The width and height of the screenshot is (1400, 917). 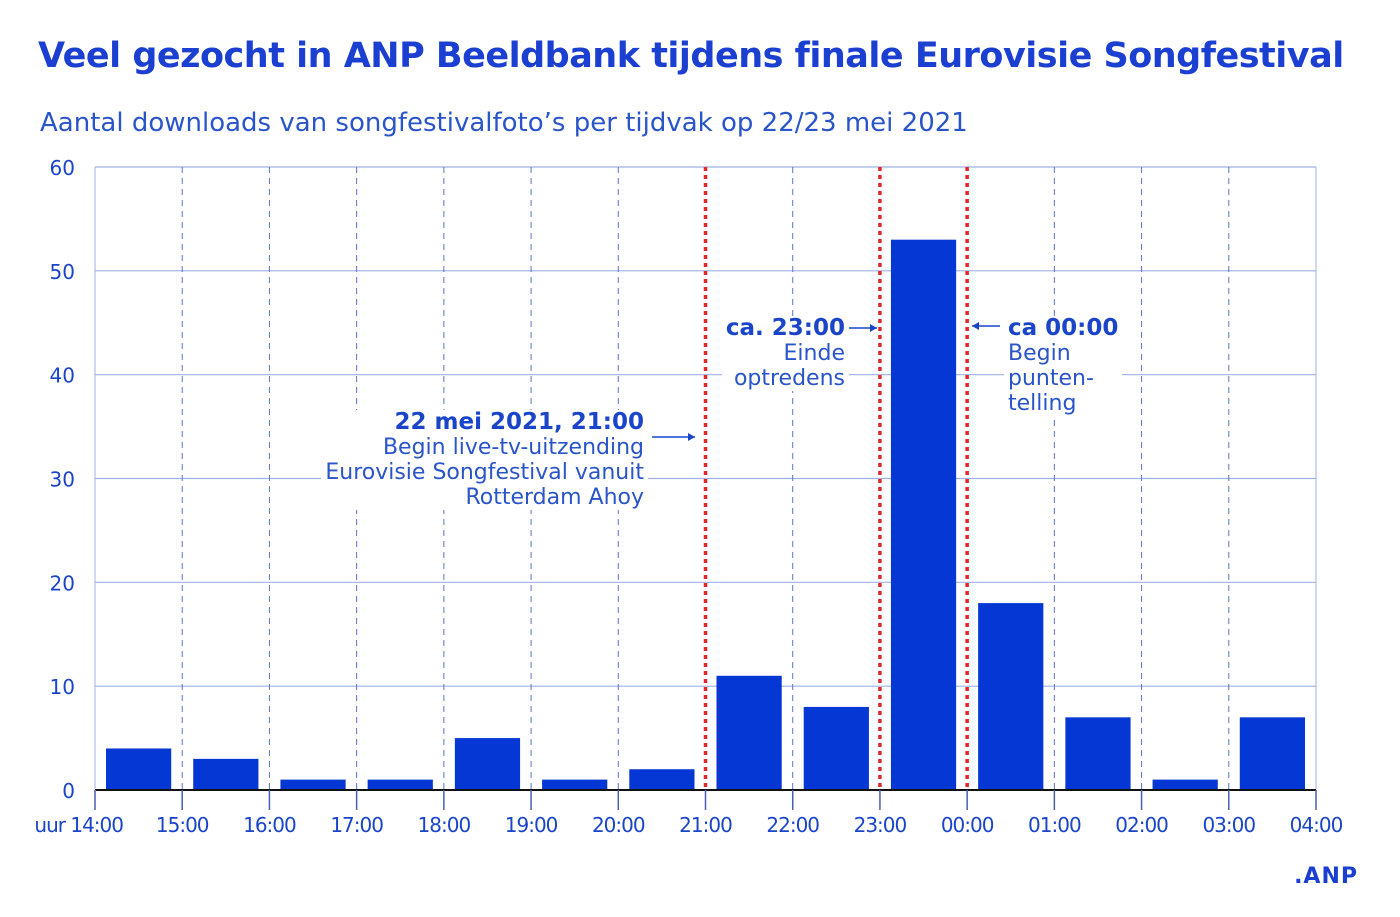 I want to click on y-tick-label: 0, so click(x=68, y=791).